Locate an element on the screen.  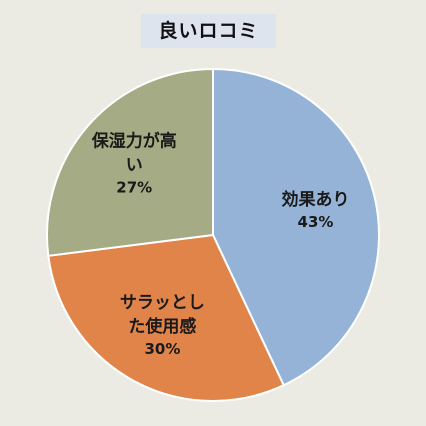
slice-label-2-line-2: た使用感 is located at coordinates (162, 326).